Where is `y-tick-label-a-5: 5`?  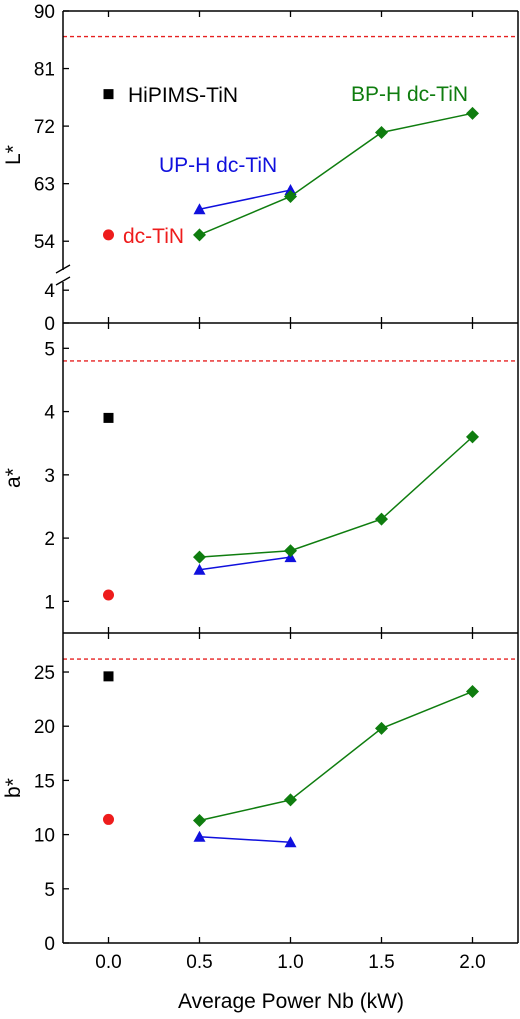
y-tick-label-a-5: 5 is located at coordinates (49, 349).